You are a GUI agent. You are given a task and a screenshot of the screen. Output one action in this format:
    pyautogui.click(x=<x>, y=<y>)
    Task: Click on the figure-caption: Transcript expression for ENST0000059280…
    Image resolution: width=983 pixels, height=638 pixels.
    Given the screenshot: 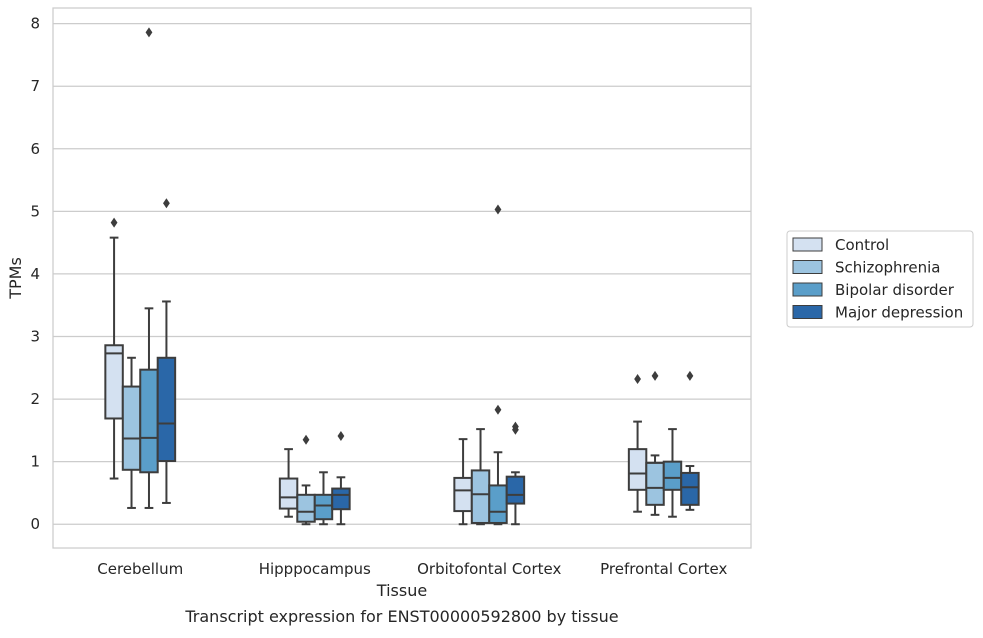 What is the action you would take?
    pyautogui.click(x=401, y=616)
    